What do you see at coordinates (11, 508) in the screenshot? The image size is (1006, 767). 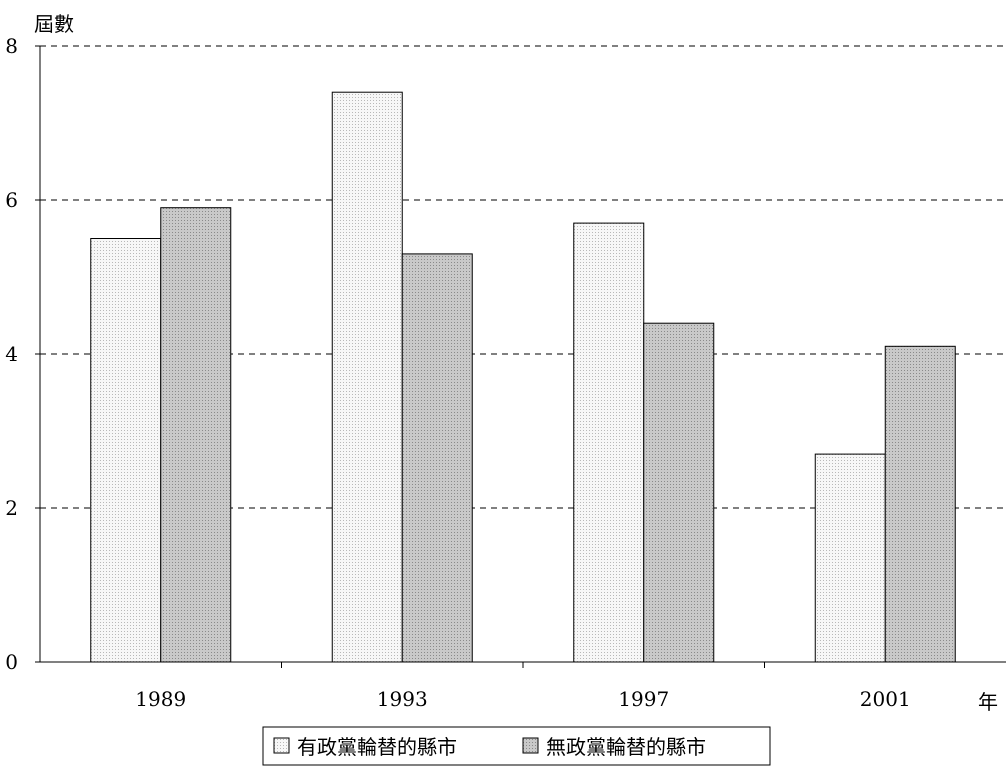 I see `y-tick-label: 2` at bounding box center [11, 508].